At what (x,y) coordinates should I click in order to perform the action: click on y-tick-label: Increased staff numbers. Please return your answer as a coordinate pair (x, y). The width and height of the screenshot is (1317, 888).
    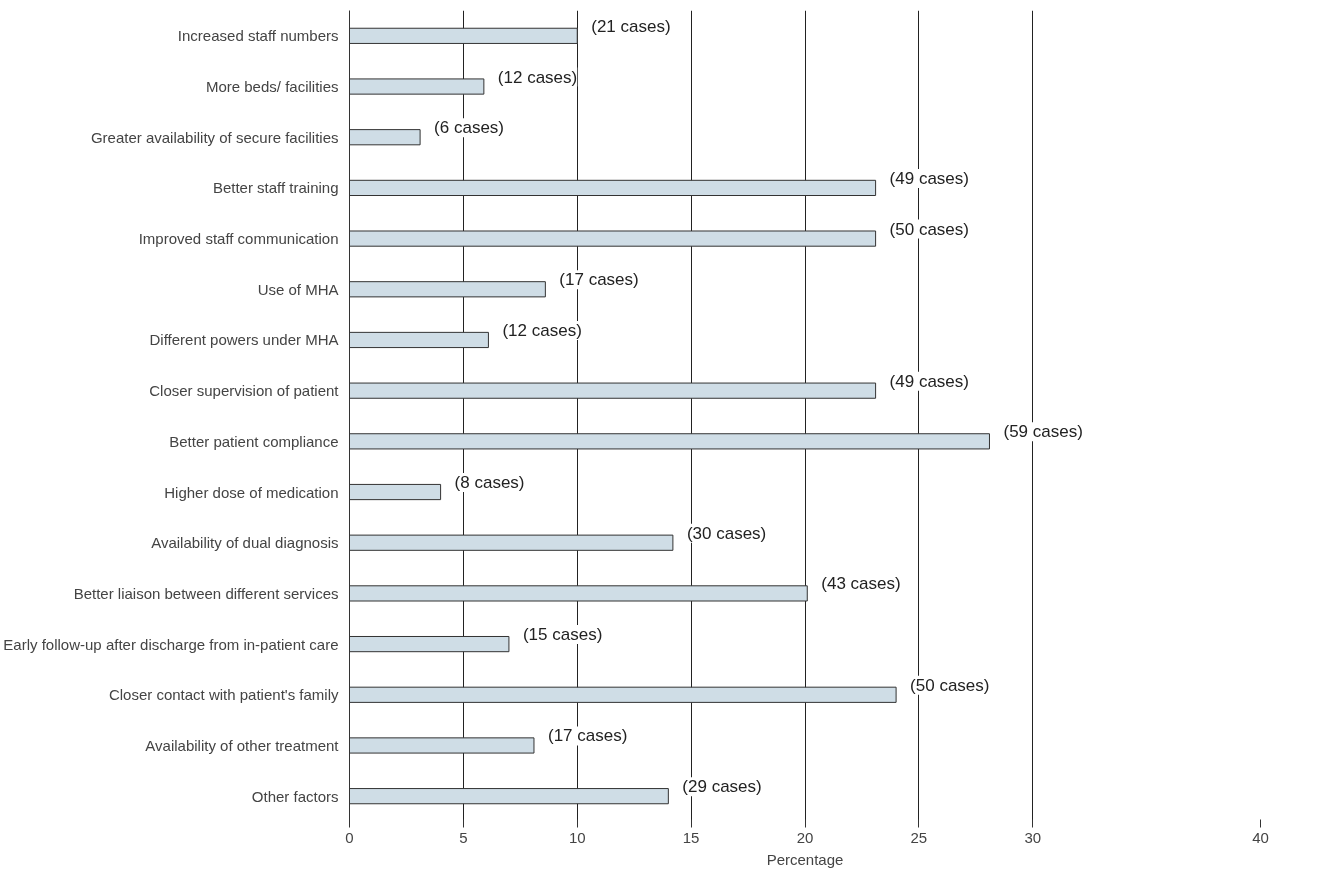
    Looking at the image, I should click on (258, 36).